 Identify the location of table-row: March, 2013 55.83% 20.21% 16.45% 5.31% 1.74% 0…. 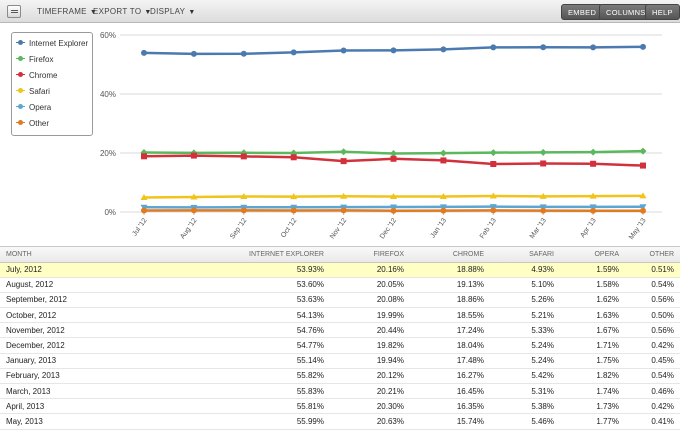
(340, 391).